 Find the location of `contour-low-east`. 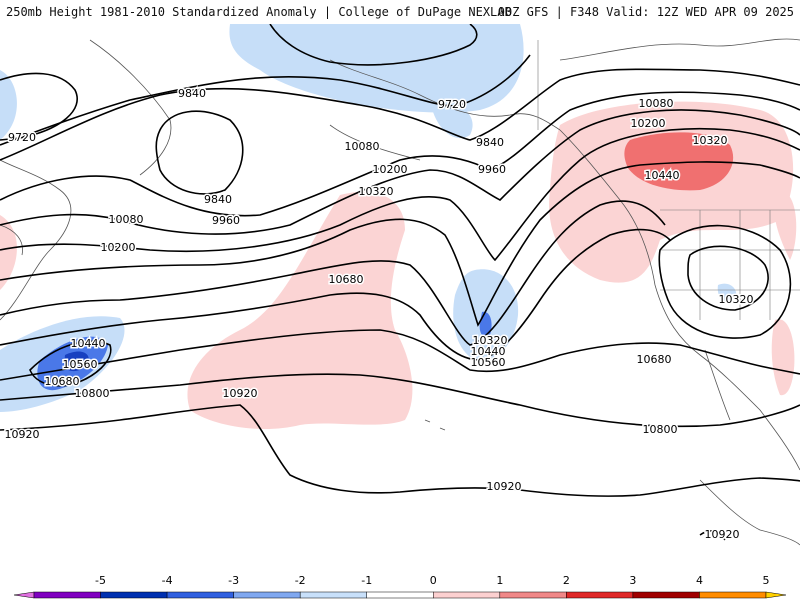

contour-low-east is located at coordinates (725, 281).